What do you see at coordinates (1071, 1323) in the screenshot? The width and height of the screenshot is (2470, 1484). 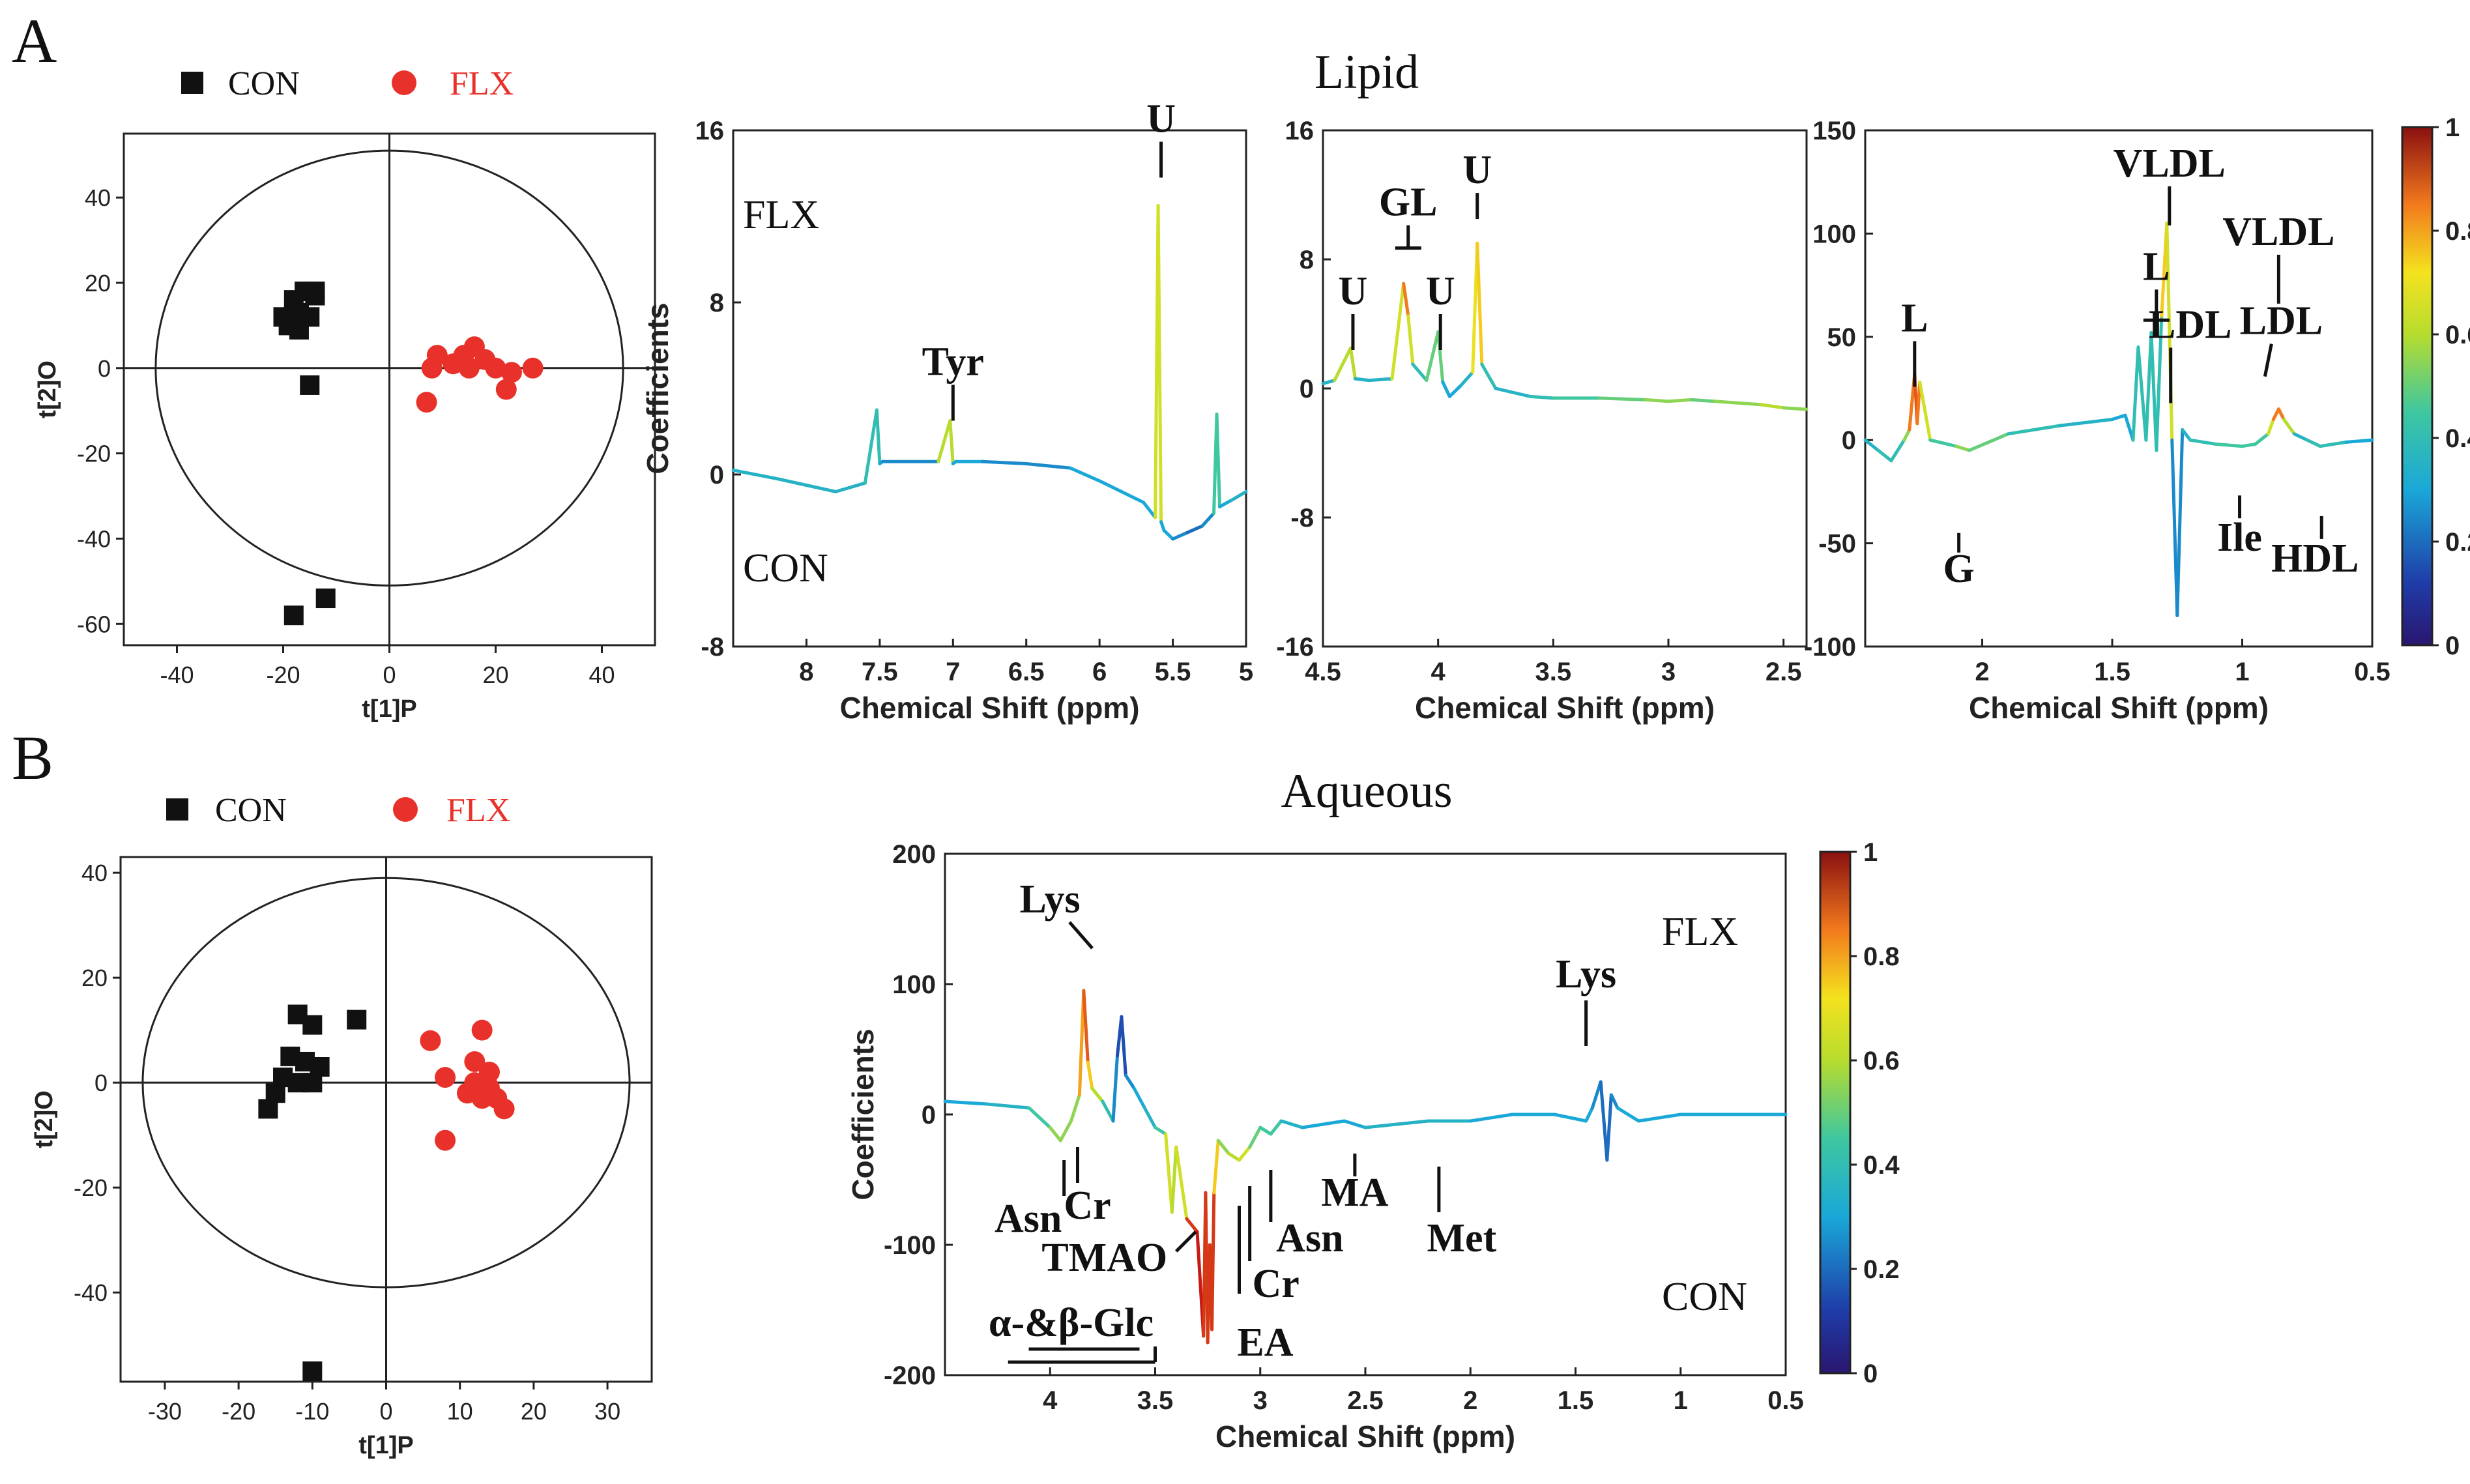 I see `annotation-label: α-&β-Glc` at bounding box center [1071, 1323].